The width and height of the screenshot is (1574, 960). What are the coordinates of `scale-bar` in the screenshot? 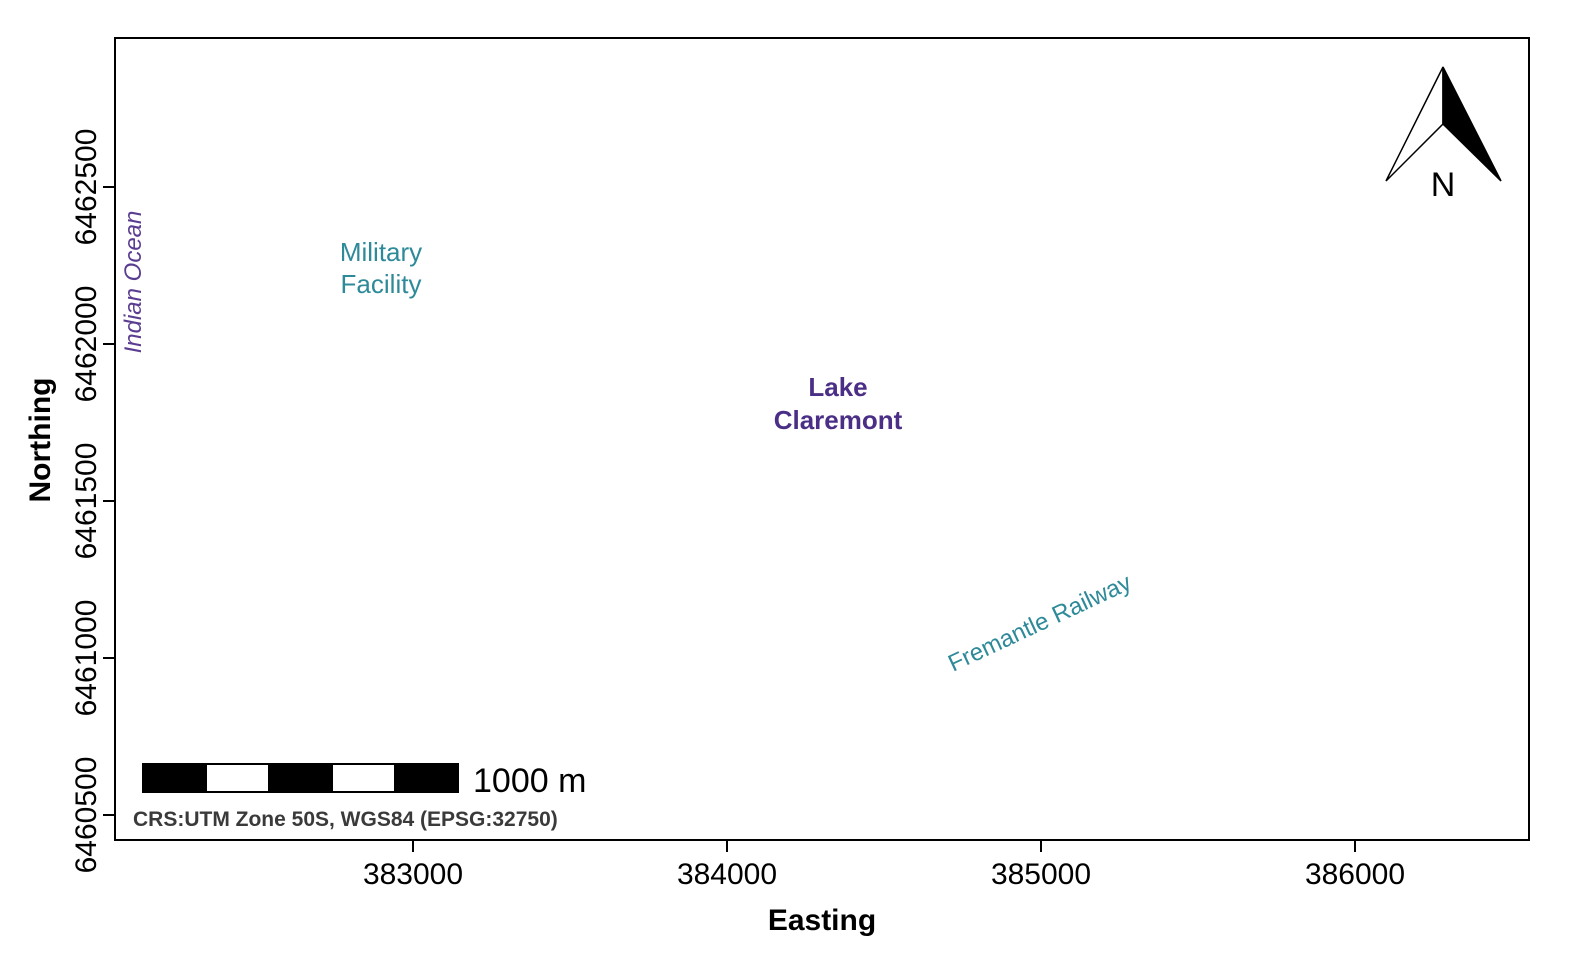 It's located at (300, 778).